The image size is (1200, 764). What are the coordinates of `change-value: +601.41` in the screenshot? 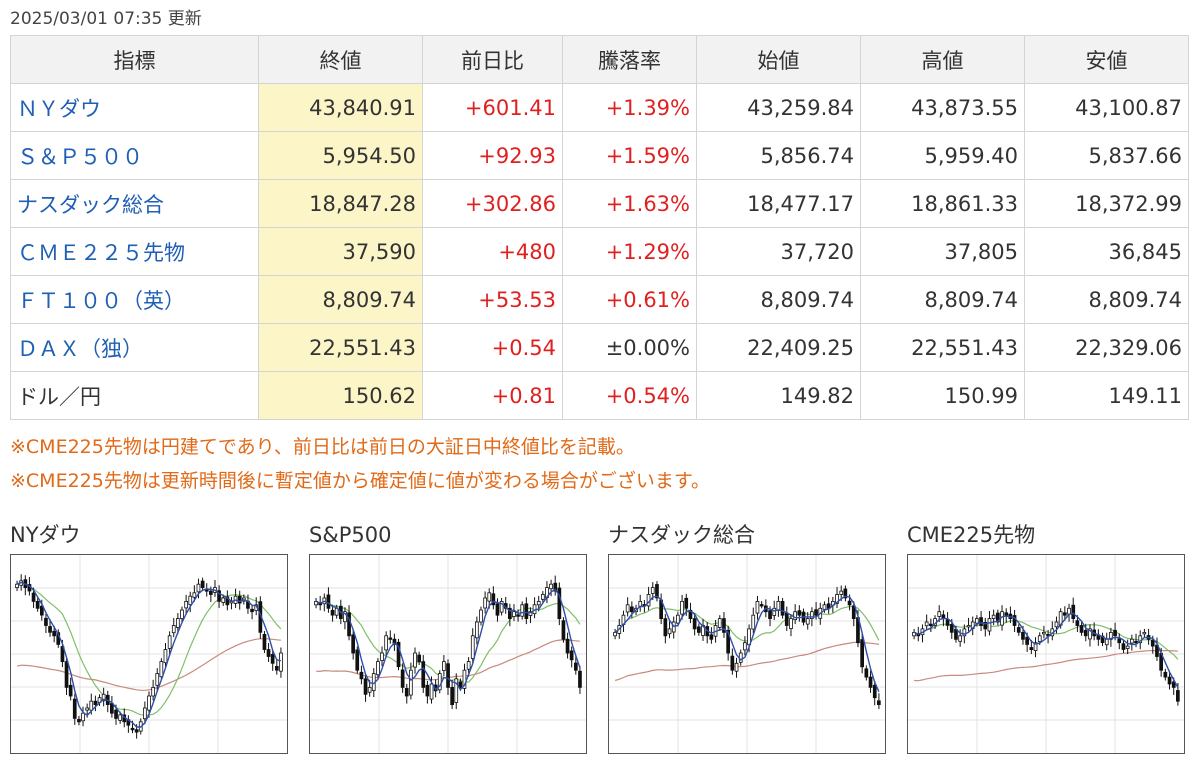 It's located at (492, 107).